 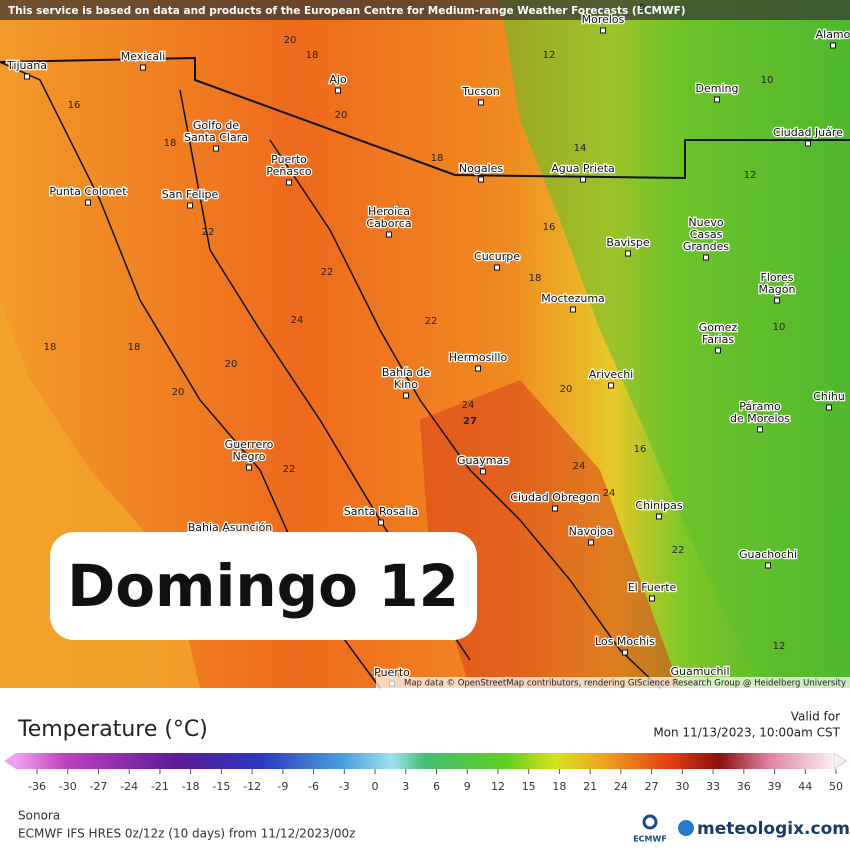 I want to click on contour-label: 27, so click(x=470, y=421).